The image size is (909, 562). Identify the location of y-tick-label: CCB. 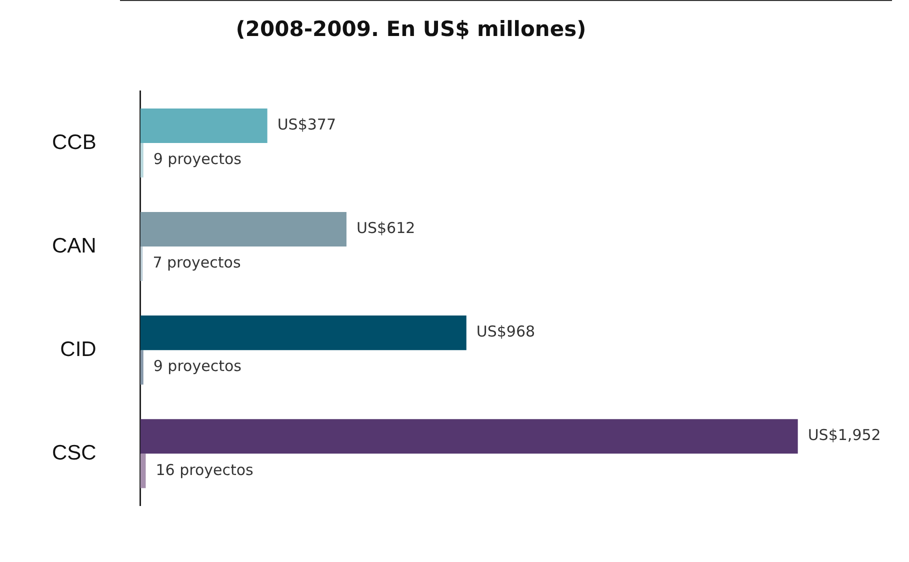
(74, 142).